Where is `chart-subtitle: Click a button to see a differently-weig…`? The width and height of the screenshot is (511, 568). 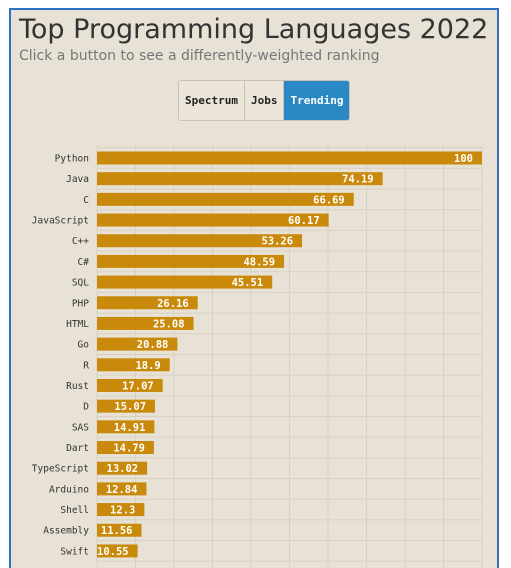 chart-subtitle: Click a button to see a differently-weig… is located at coordinates (199, 56).